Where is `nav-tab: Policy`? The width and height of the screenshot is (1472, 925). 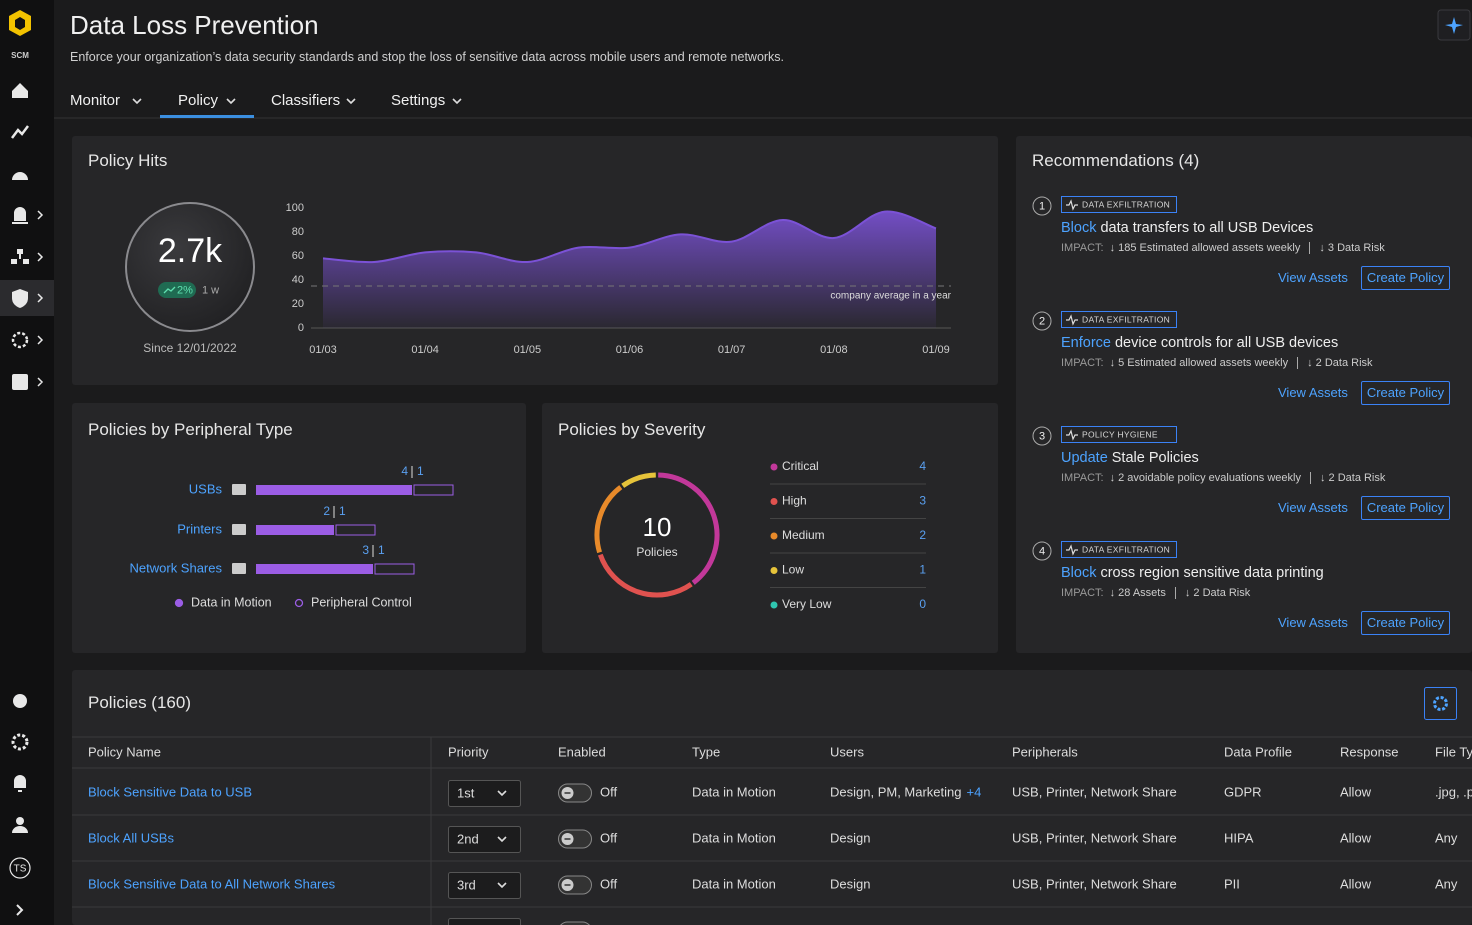 nav-tab: Policy is located at coordinates (198, 100).